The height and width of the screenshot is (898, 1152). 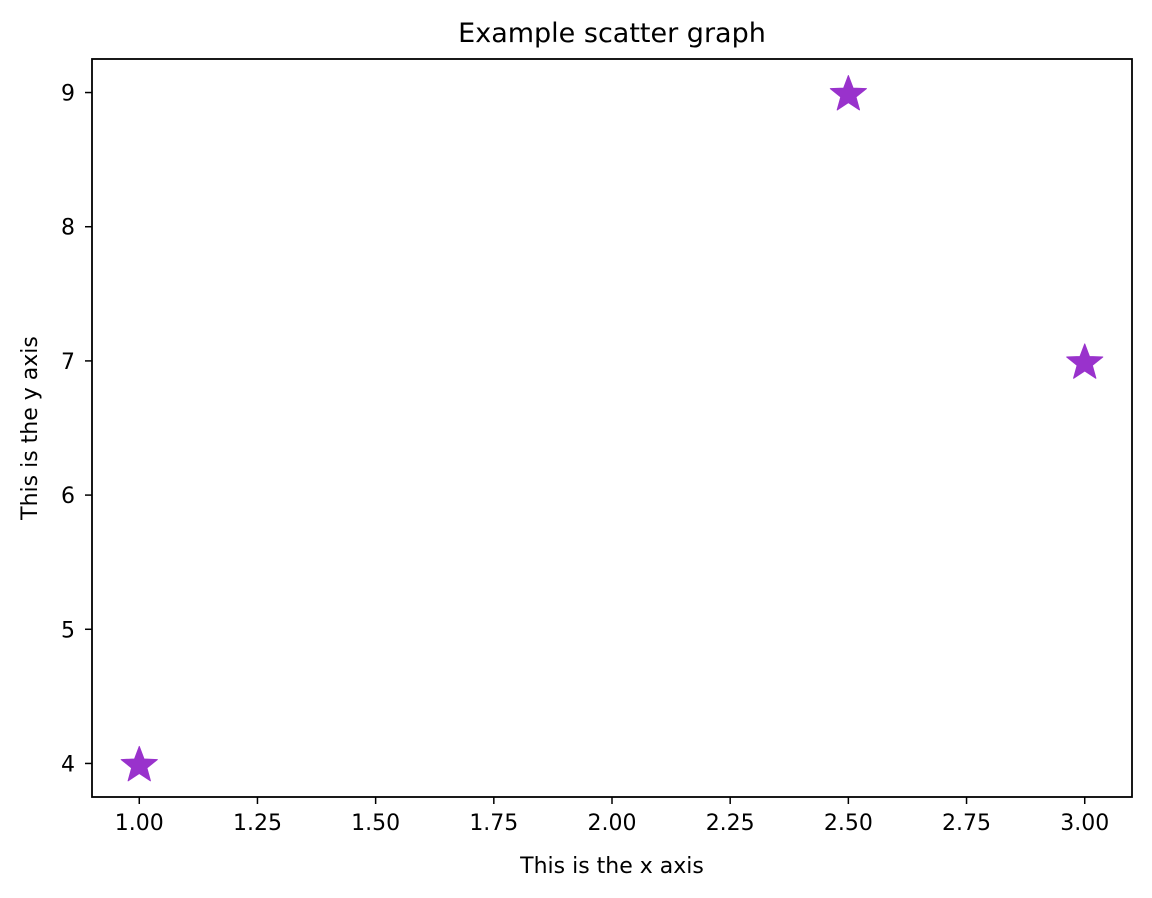 What do you see at coordinates (730, 823) in the screenshot?
I see `x-tick-label: 2.25` at bounding box center [730, 823].